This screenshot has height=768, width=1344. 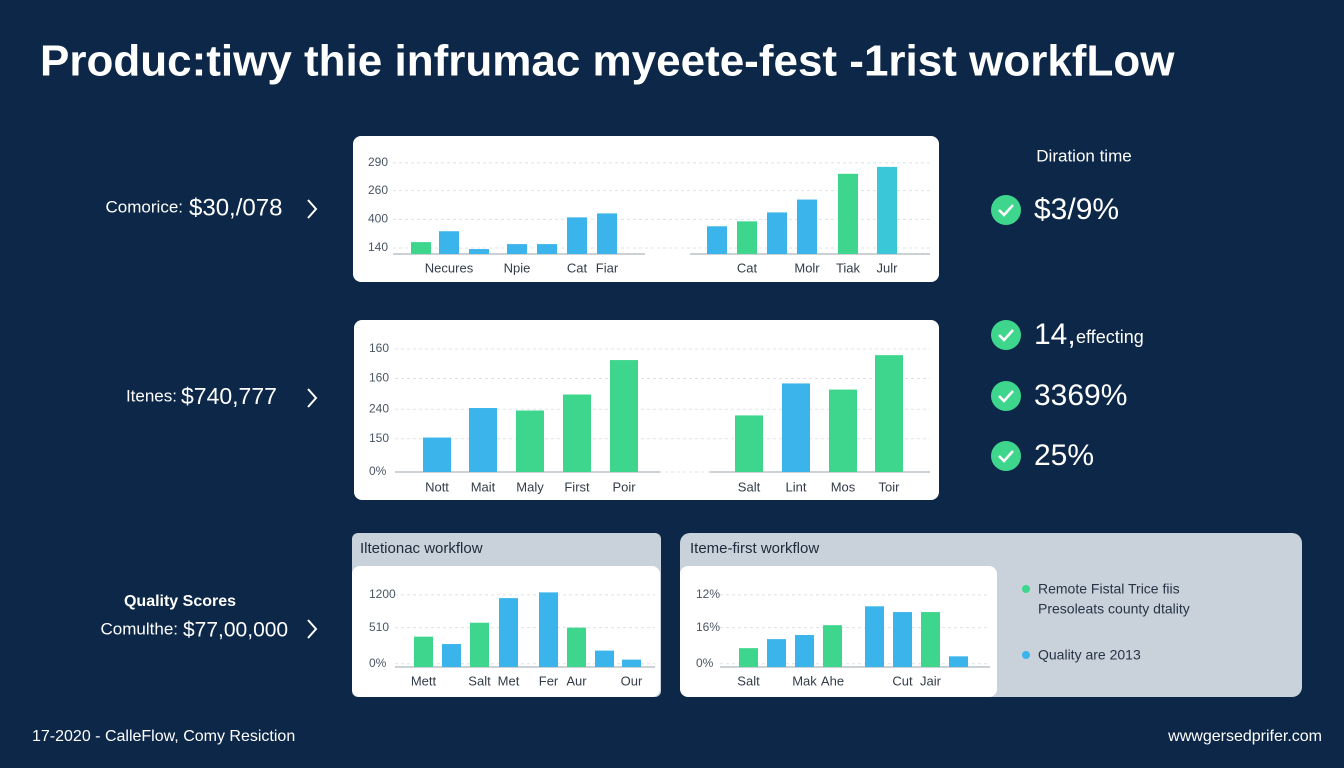 What do you see at coordinates (151, 395) in the screenshot?
I see `item-label: Itenes:` at bounding box center [151, 395].